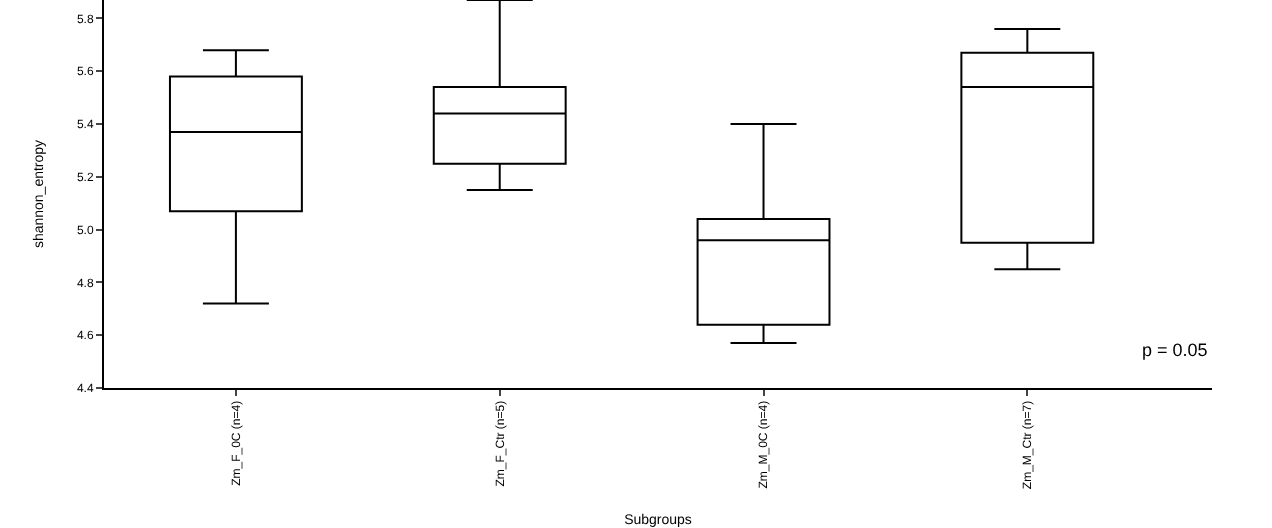  I want to click on annotation: p = 0.05, so click(1175, 350).